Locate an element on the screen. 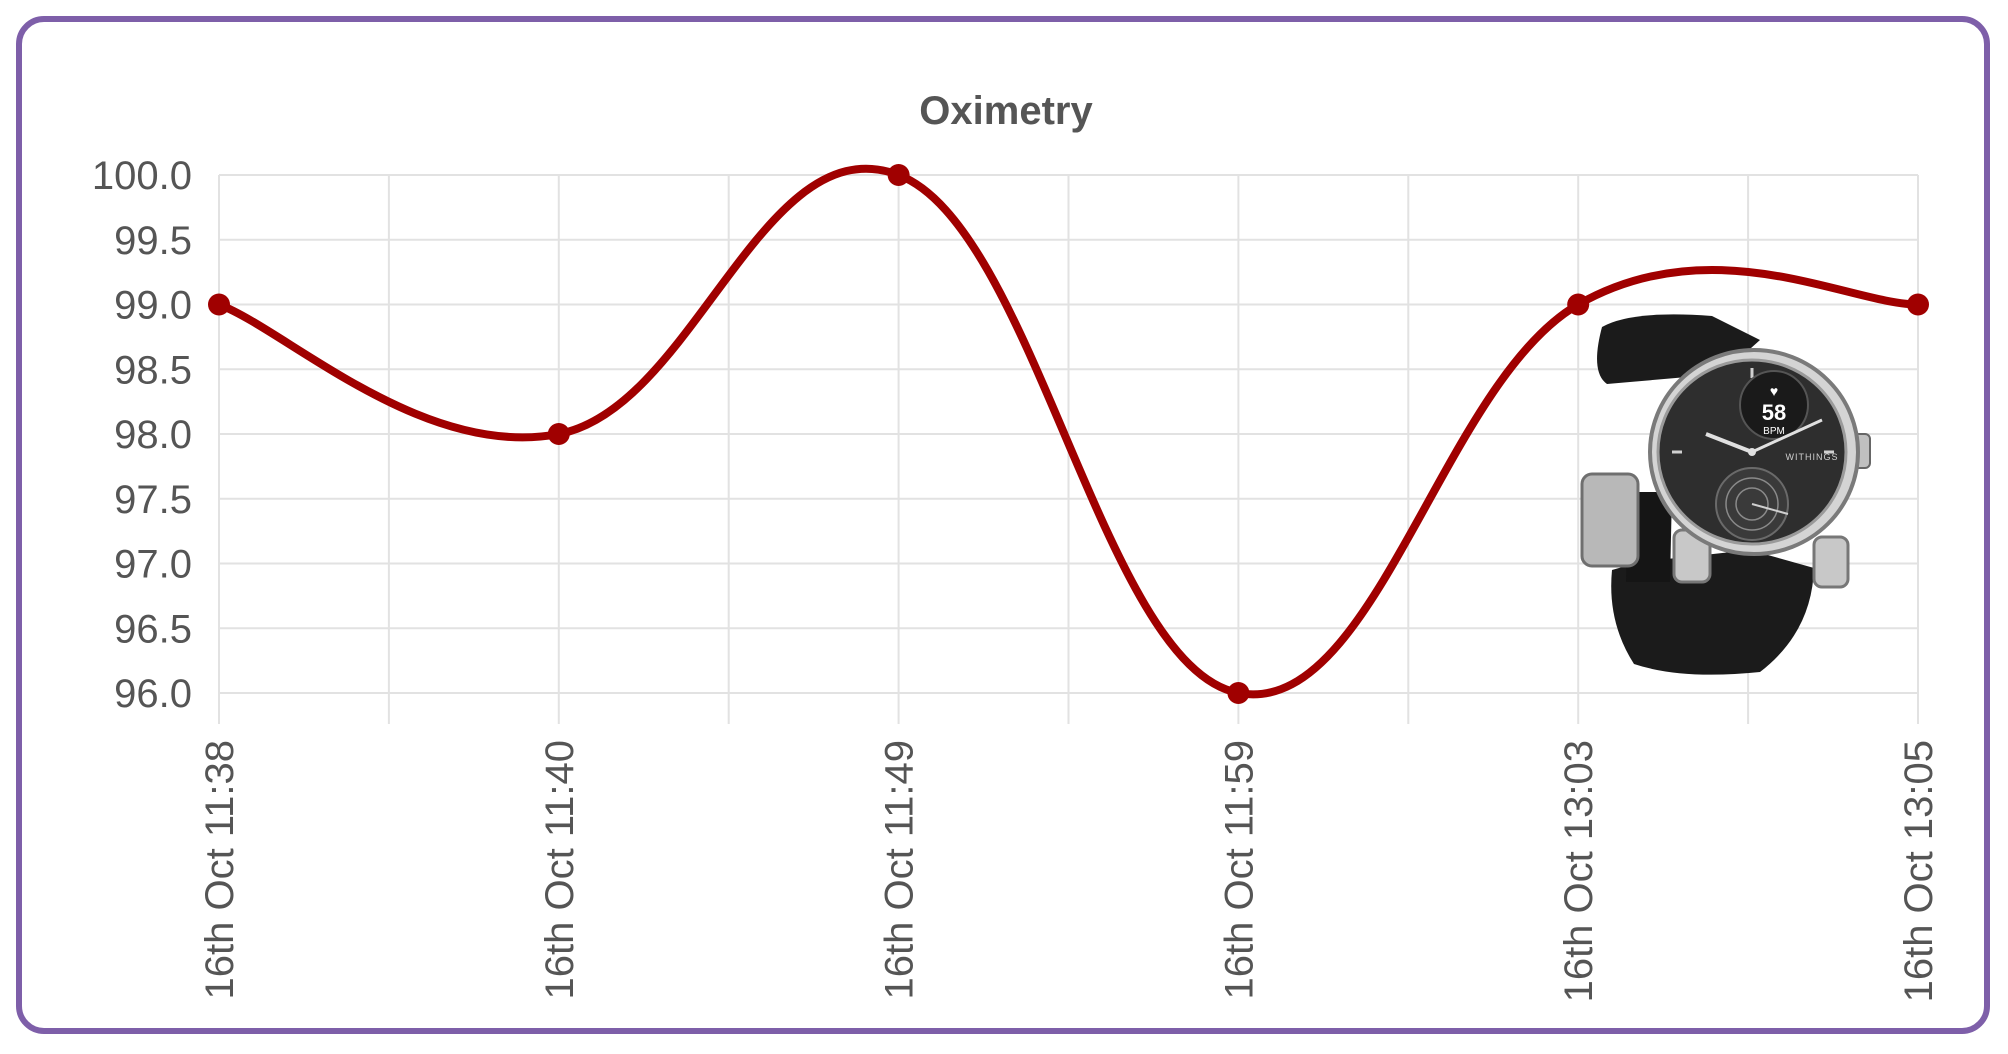 The height and width of the screenshot is (1054, 2008). watch-minute-hand is located at coordinates (1787, 436).